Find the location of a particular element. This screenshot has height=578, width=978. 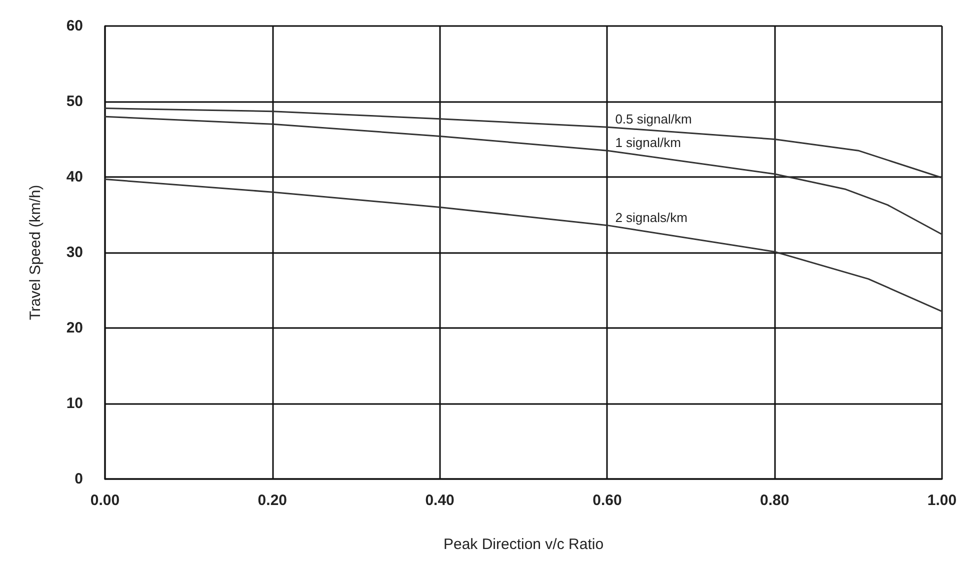

x-tick-label: 0.00 is located at coordinates (105, 500).